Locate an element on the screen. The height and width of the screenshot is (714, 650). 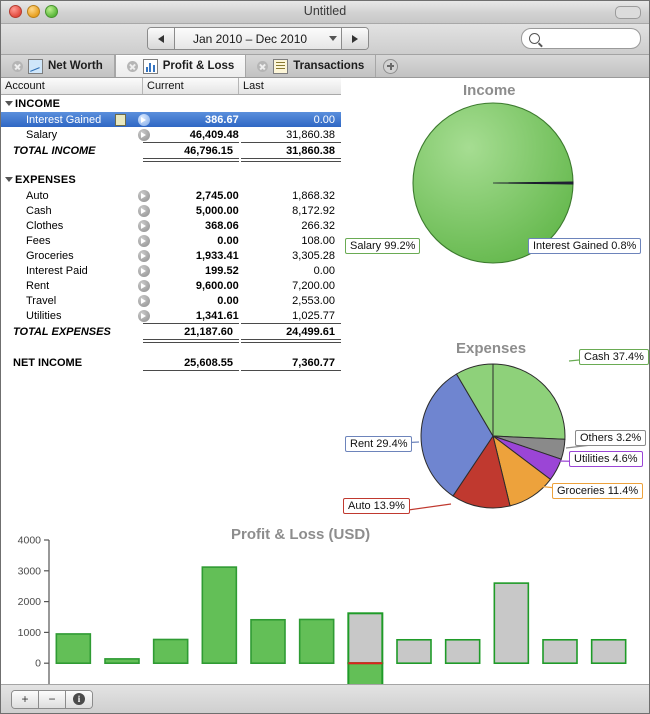
table-row: Clothes 368.06 266.32 is located at coordinates (171, 225).